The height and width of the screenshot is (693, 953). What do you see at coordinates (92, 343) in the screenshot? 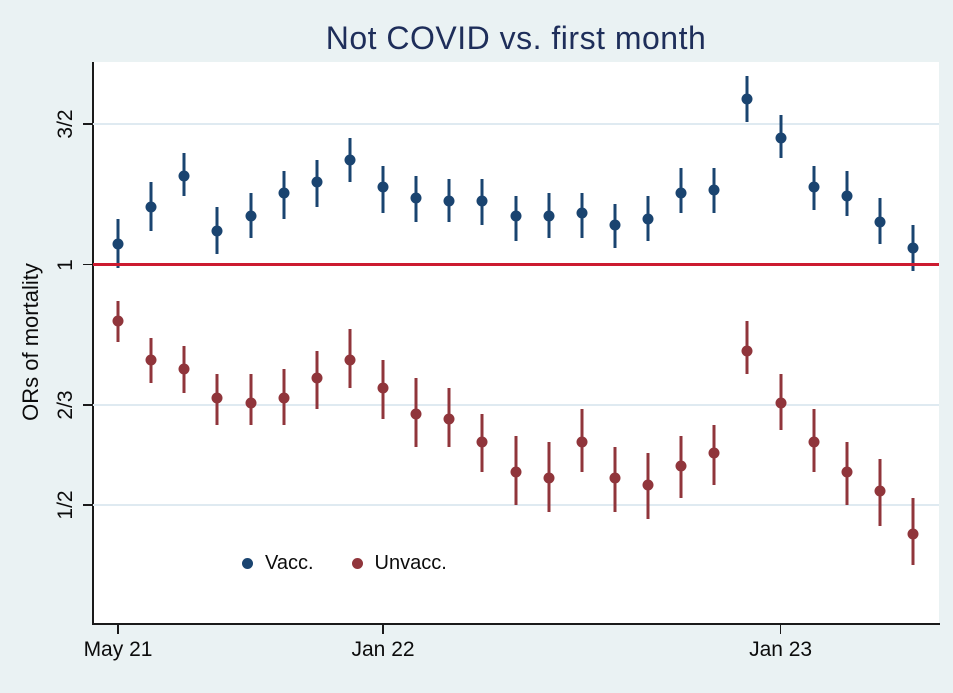
I see `y-axis-line` at bounding box center [92, 343].